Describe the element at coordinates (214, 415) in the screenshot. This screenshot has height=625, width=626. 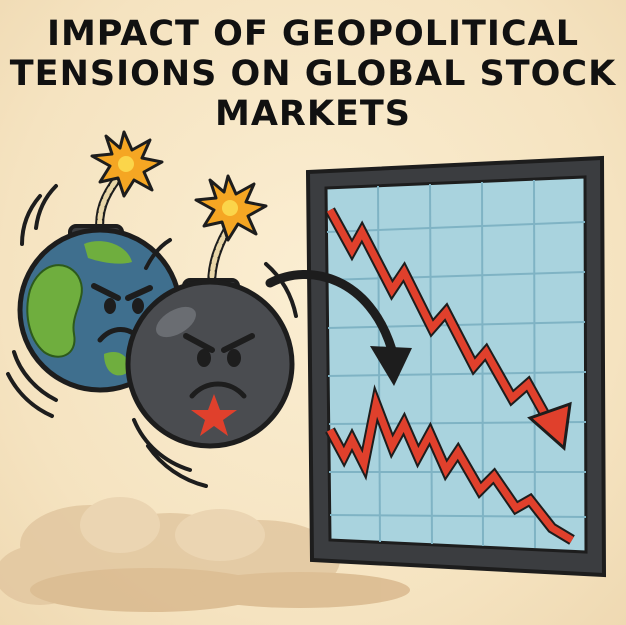
I see `red-star-icon` at that location.